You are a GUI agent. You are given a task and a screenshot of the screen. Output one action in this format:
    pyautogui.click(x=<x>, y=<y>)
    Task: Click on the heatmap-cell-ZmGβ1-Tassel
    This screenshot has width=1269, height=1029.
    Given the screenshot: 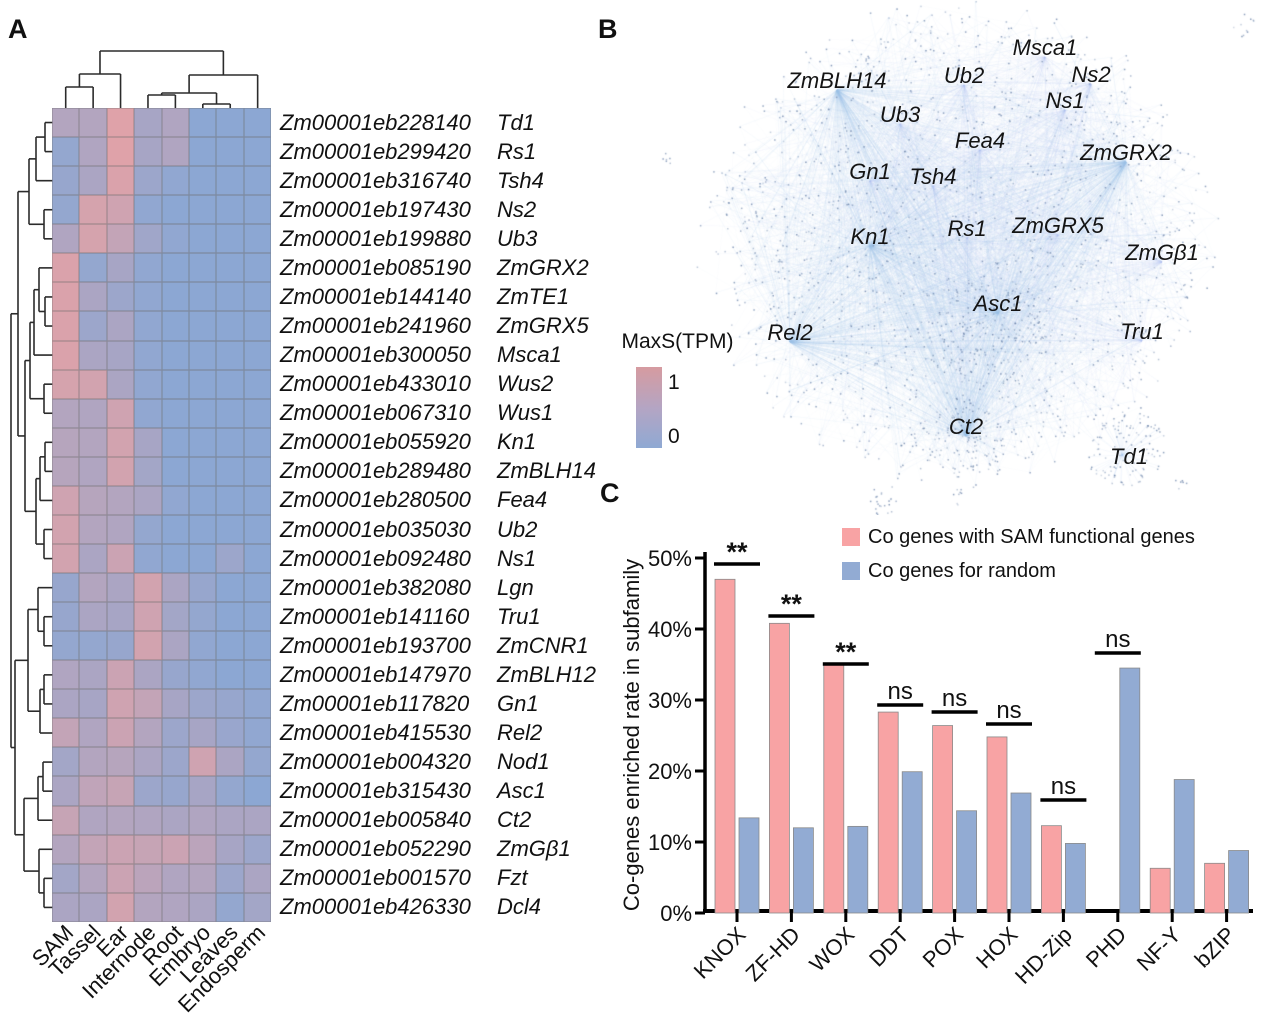 What is the action you would take?
    pyautogui.click(x=93, y=849)
    